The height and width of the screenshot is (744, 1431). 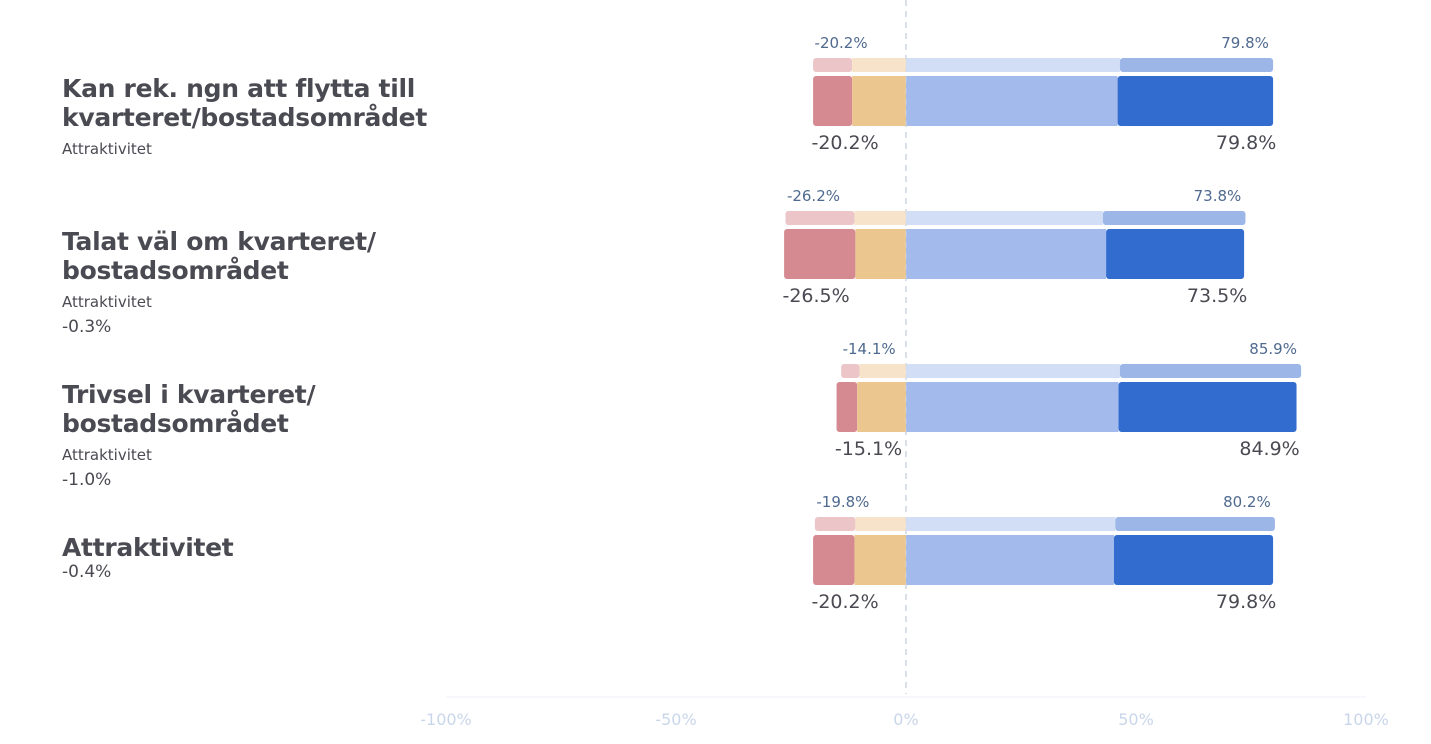 I want to click on x-tick-label: -50%, so click(x=675, y=719).